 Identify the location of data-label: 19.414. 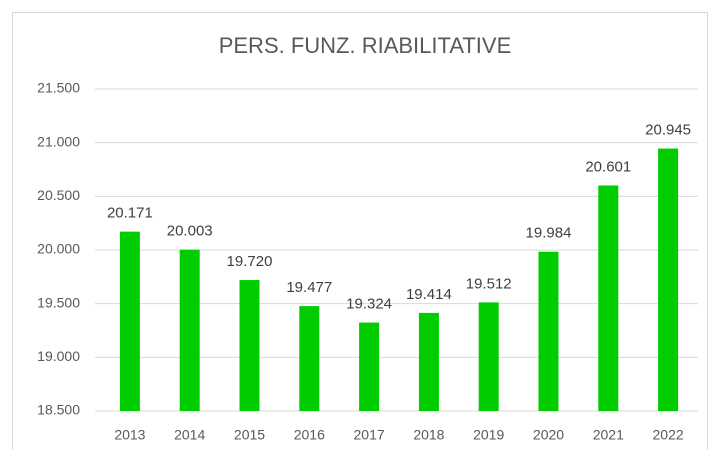
(429, 294).